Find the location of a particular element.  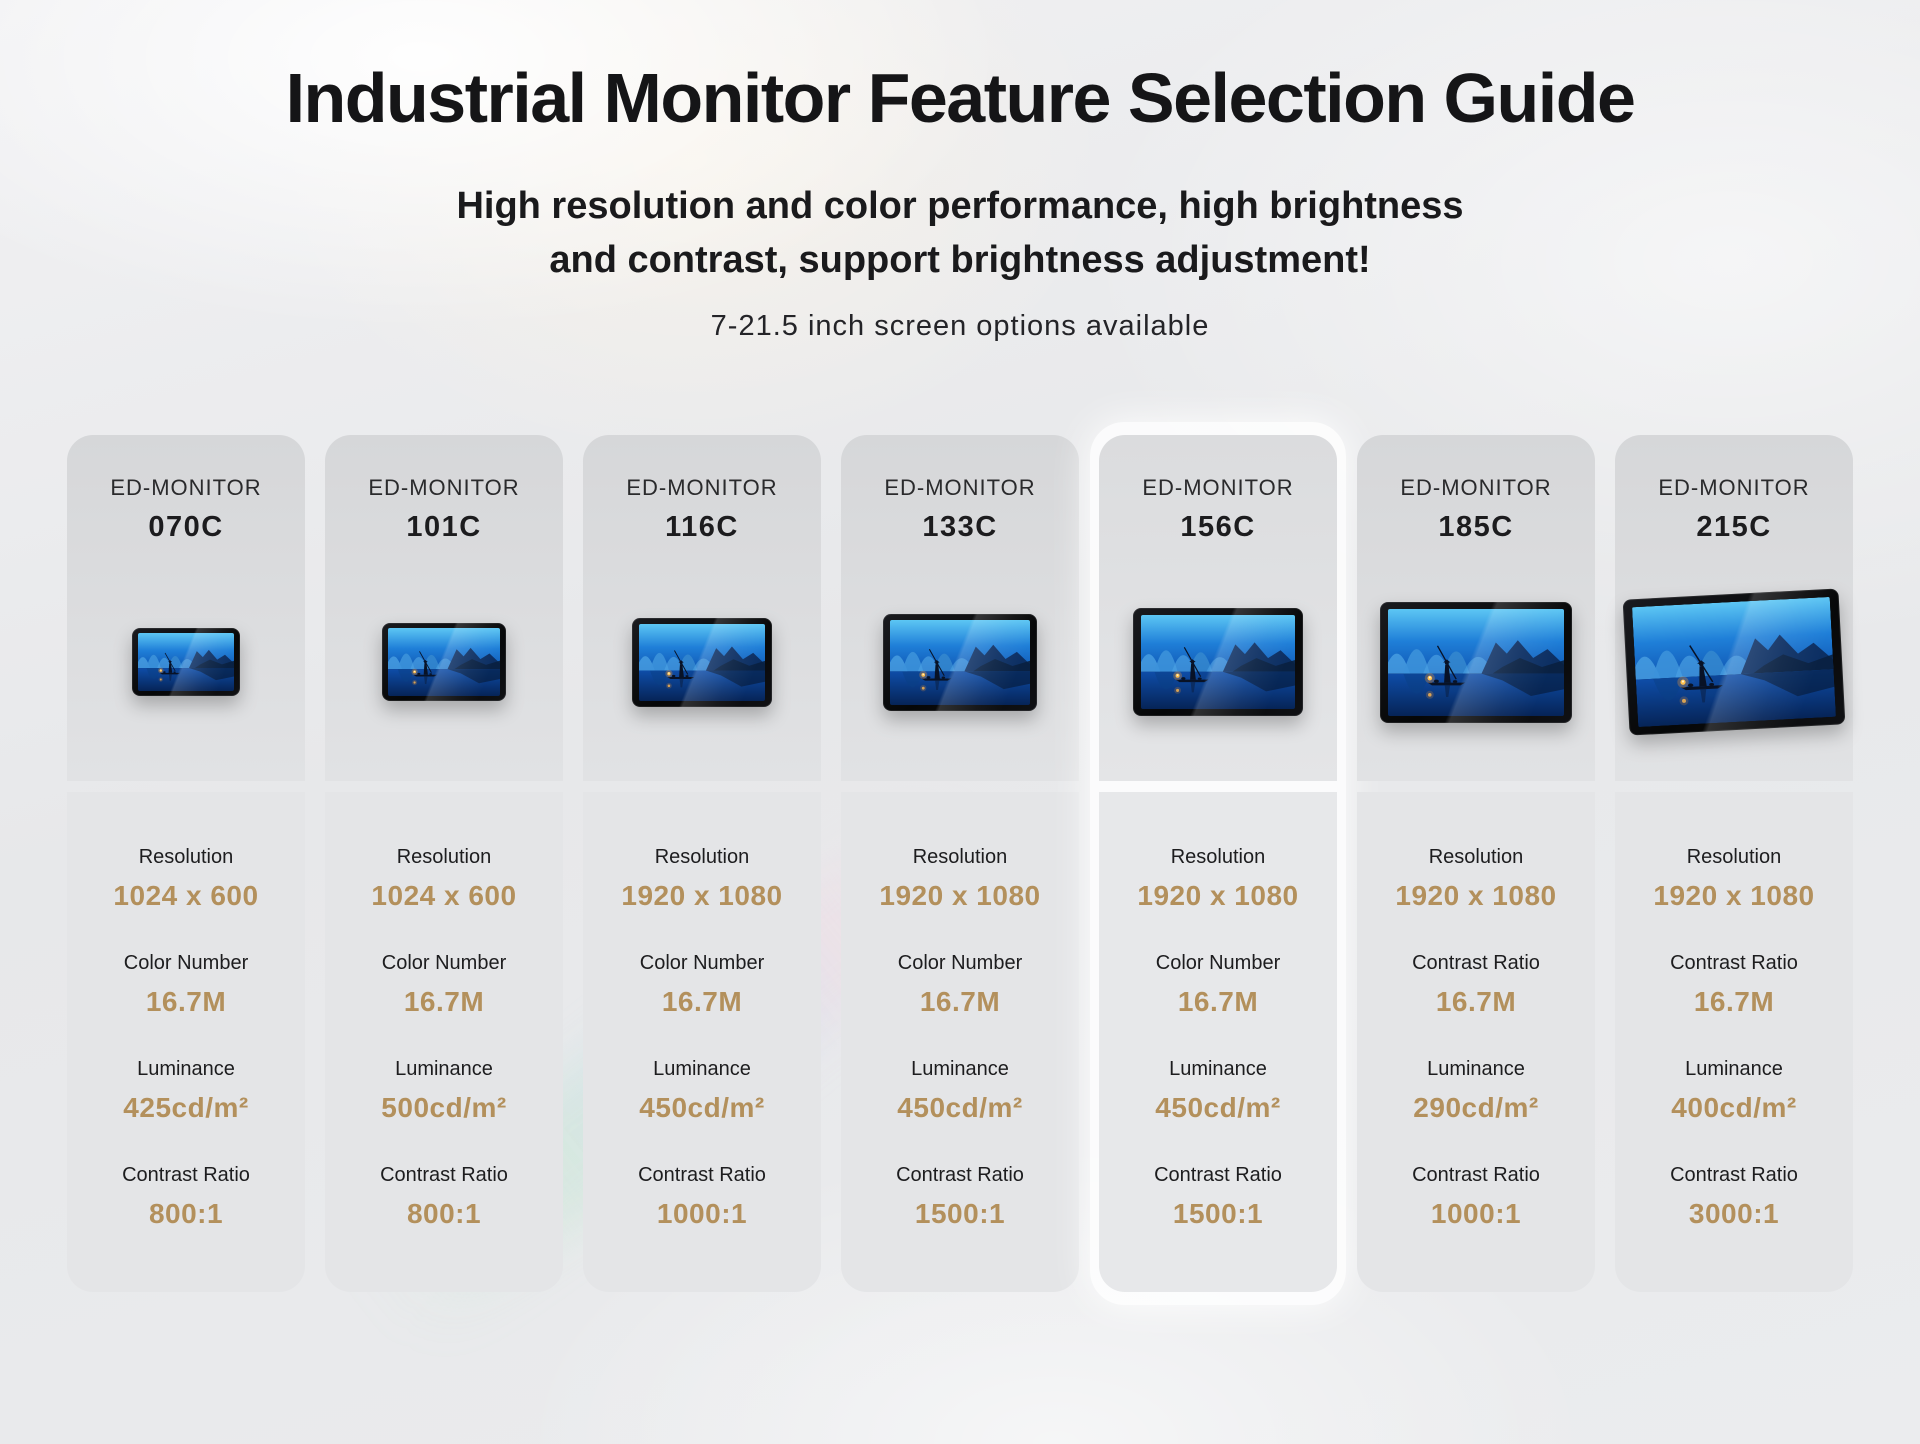

product-card: ED-MONITOR 116C is located at coordinates (702, 863).